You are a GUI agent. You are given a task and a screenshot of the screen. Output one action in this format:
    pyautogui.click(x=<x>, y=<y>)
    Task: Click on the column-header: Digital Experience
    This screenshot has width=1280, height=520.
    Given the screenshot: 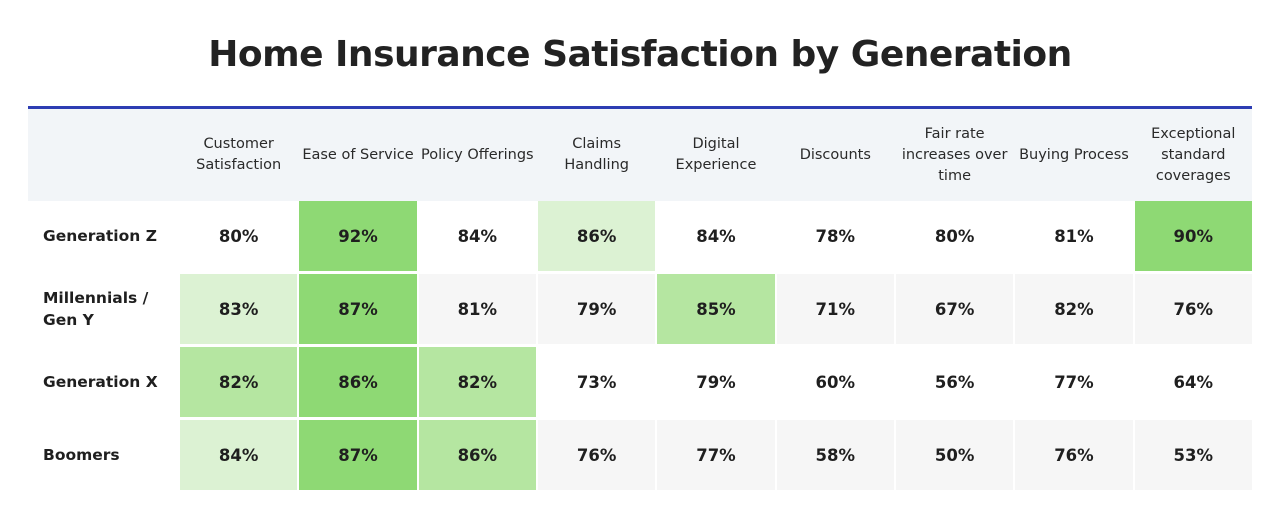 What is the action you would take?
    pyautogui.click(x=716, y=154)
    